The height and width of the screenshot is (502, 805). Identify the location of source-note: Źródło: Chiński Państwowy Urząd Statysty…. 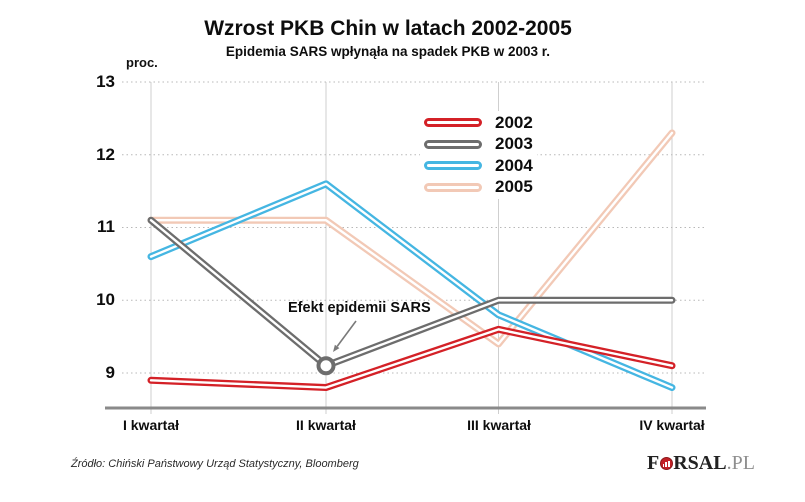
(215, 464).